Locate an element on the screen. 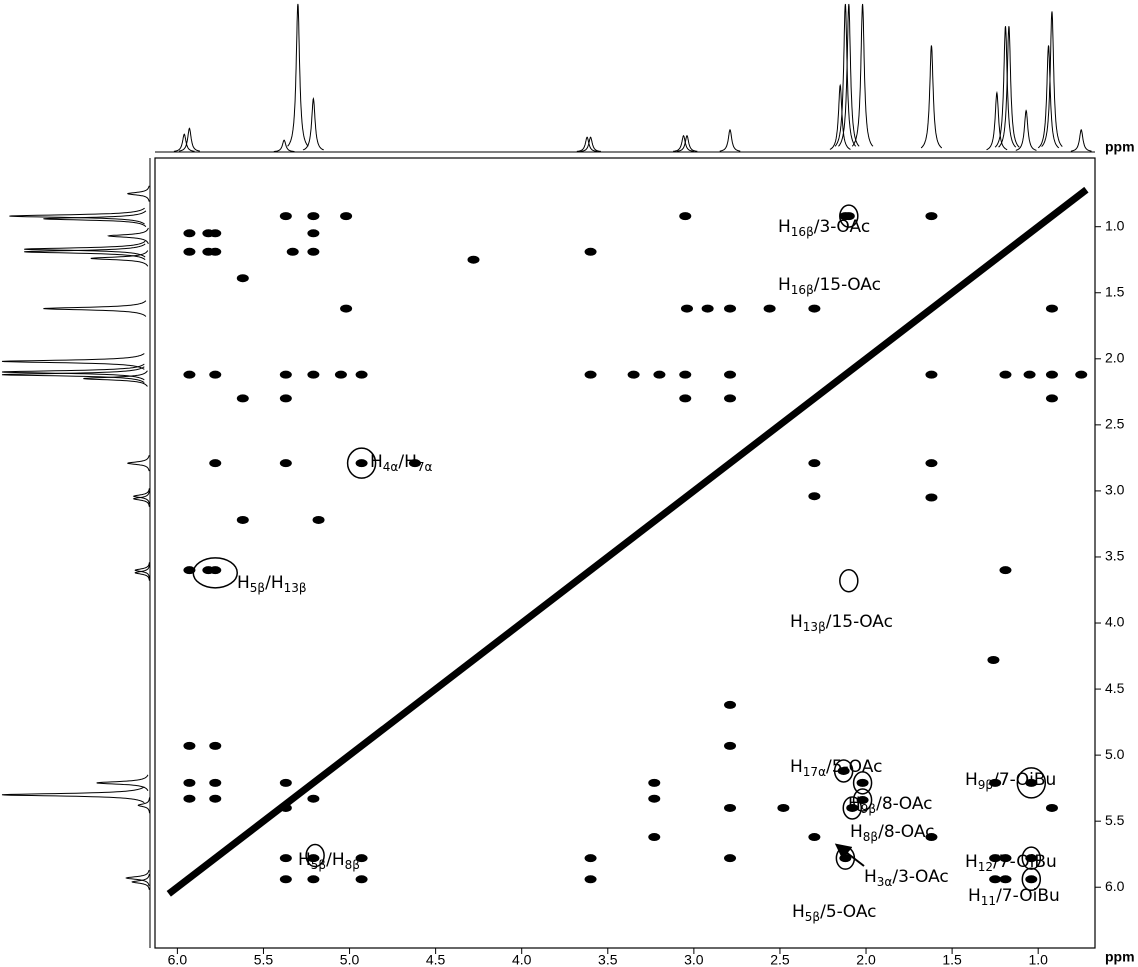 Image resolution: width=1138 pixels, height=967 pixels. annotation-part: 12 is located at coordinates (985, 867).